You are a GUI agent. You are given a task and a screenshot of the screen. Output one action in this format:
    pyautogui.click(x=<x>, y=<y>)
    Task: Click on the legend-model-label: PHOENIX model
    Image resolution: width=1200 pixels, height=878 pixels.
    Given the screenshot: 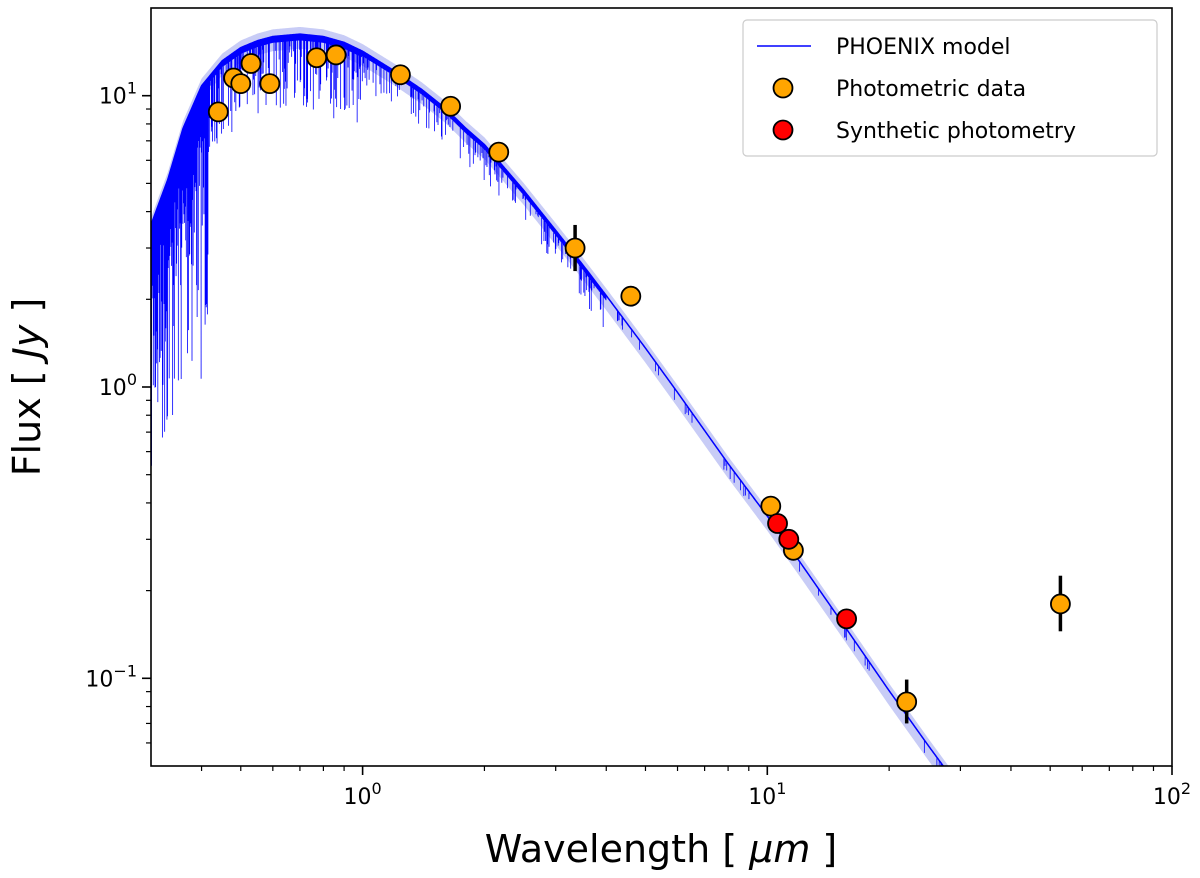 What is the action you would take?
    pyautogui.click(x=923, y=47)
    